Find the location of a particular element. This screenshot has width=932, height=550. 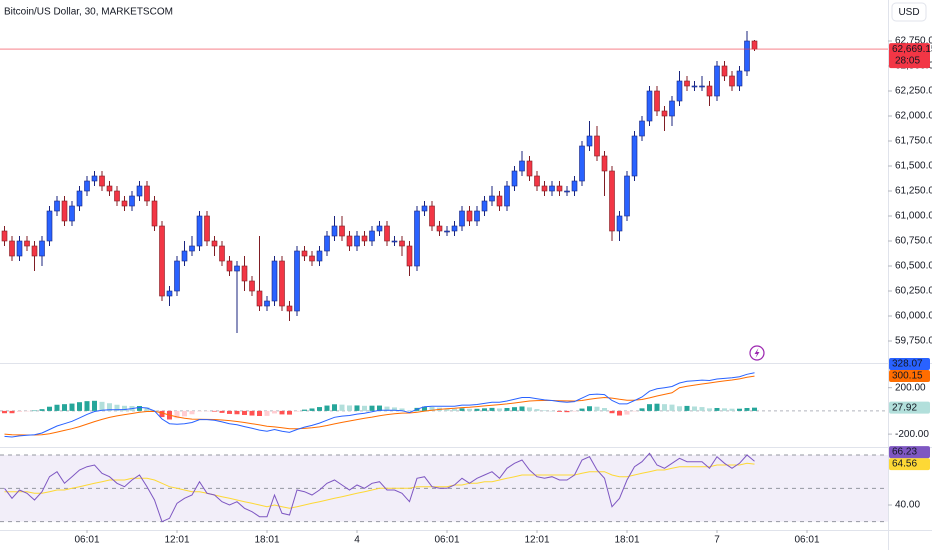

y-tick-label: 62,000.00 is located at coordinates (913, 116).